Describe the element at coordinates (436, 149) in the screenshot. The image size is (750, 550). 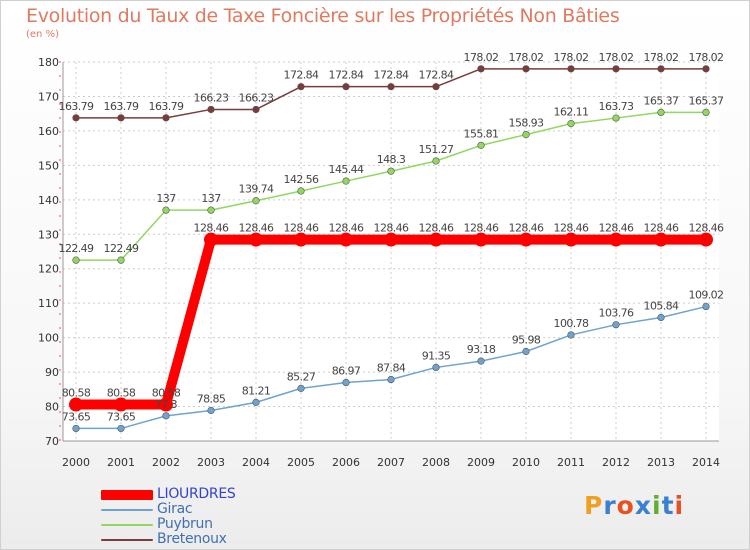
I see `data-label: 151.27` at that location.